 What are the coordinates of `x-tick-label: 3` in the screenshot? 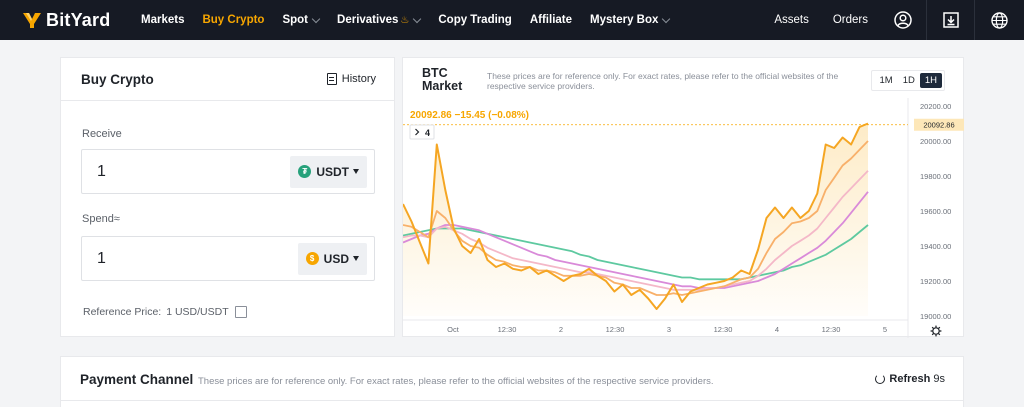 It's located at (669, 329).